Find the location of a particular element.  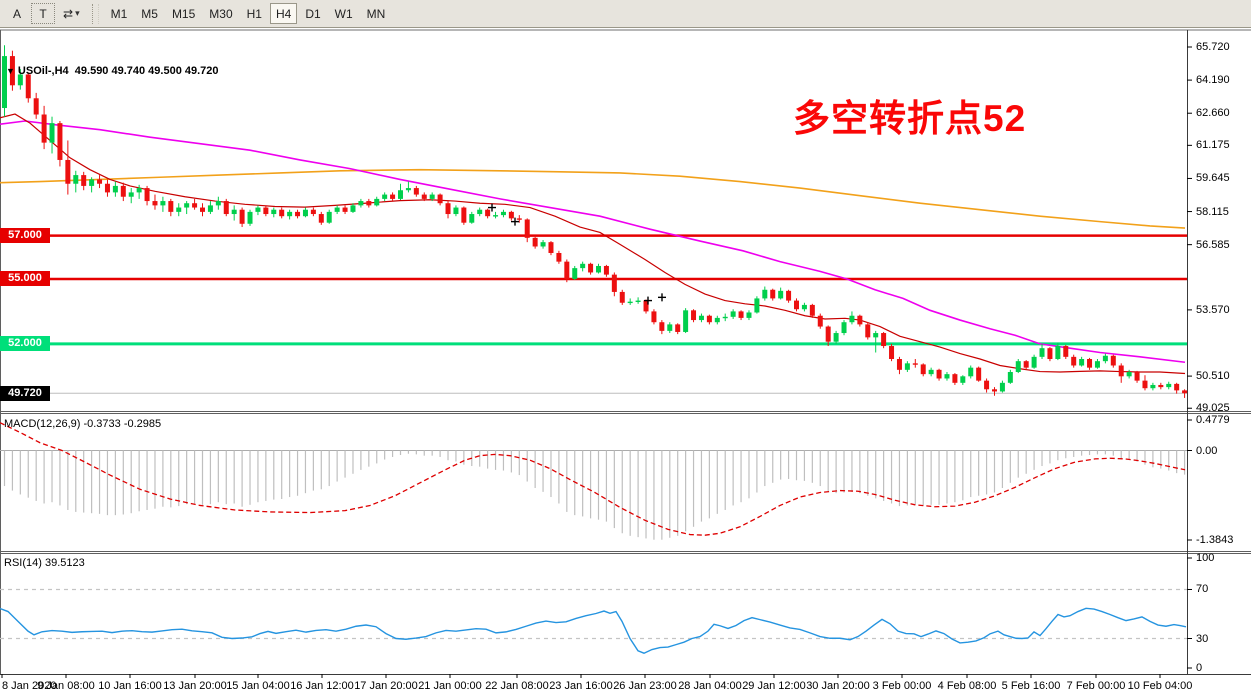

chart-annotation-text: 多空转折点52 is located at coordinates (910, 118).